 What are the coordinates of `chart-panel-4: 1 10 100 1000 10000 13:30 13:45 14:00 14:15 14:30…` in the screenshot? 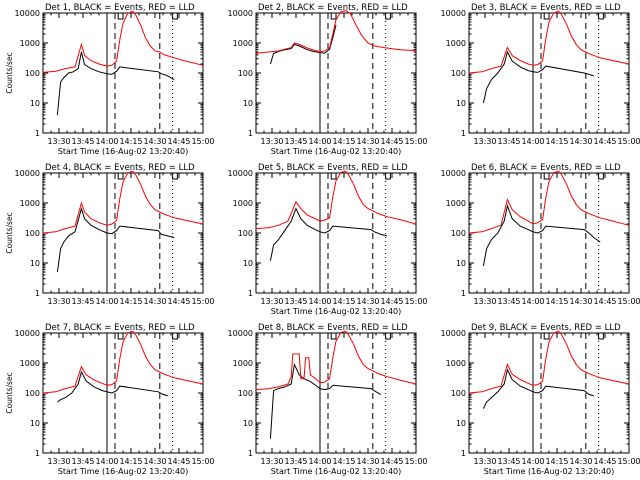 It's located at (110, 234).